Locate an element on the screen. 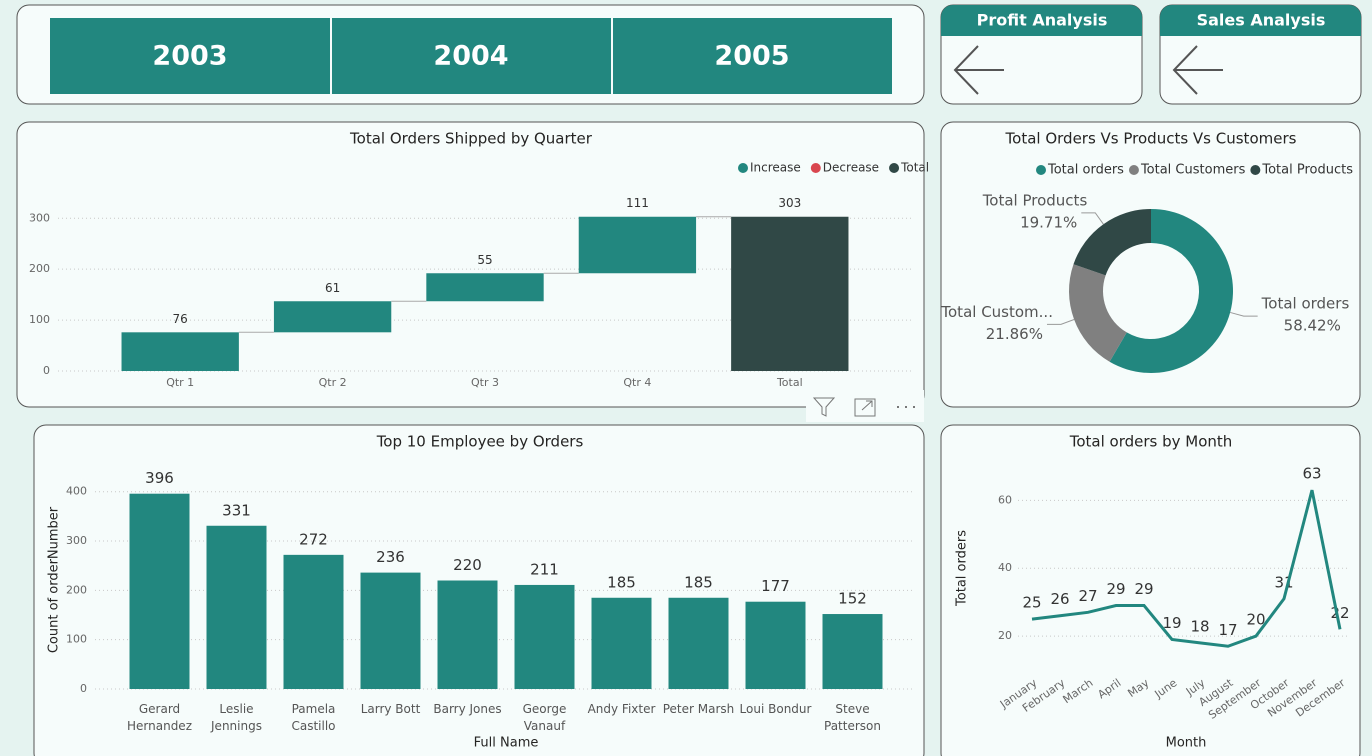  value-label: 185 is located at coordinates (698, 582).